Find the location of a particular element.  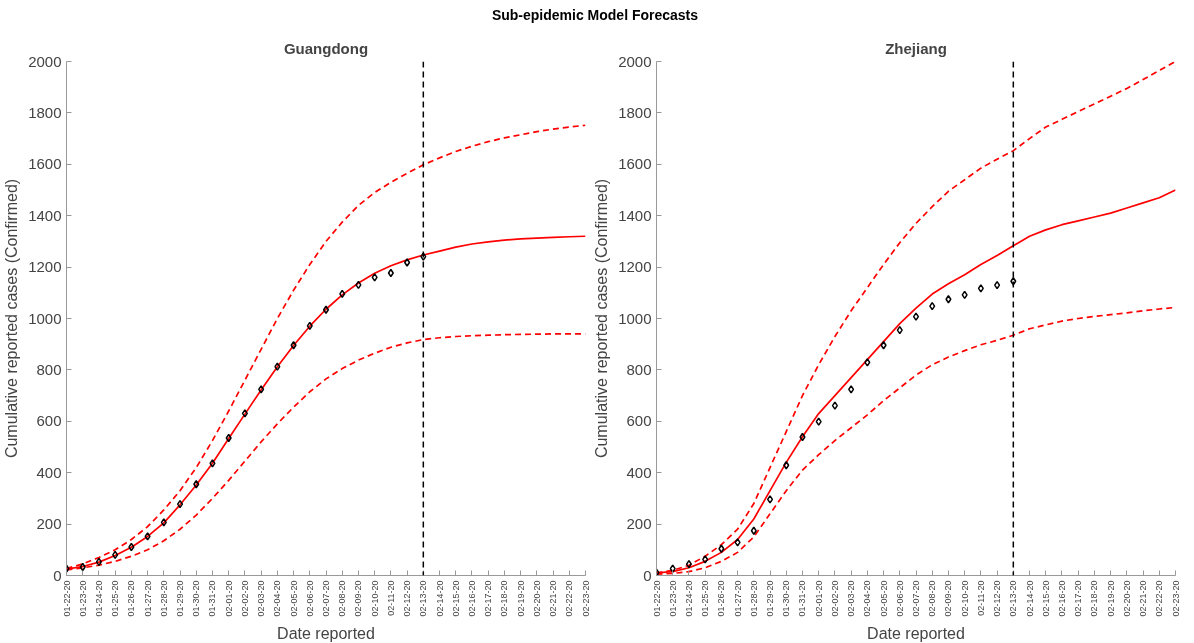

x-tick-label: 01-30-20 is located at coordinates (786, 598).